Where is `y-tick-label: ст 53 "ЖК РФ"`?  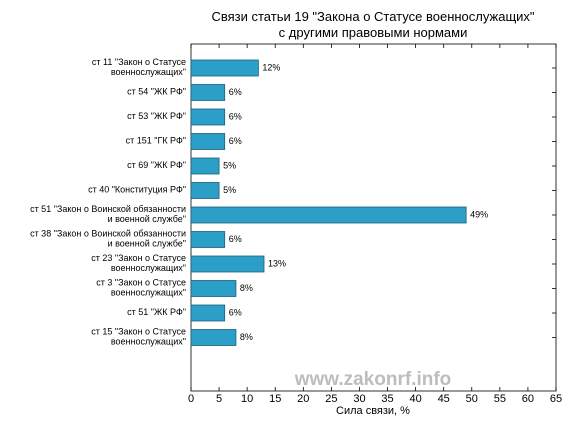 y-tick-label: ст 53 "ЖК РФ" is located at coordinates (156, 116).